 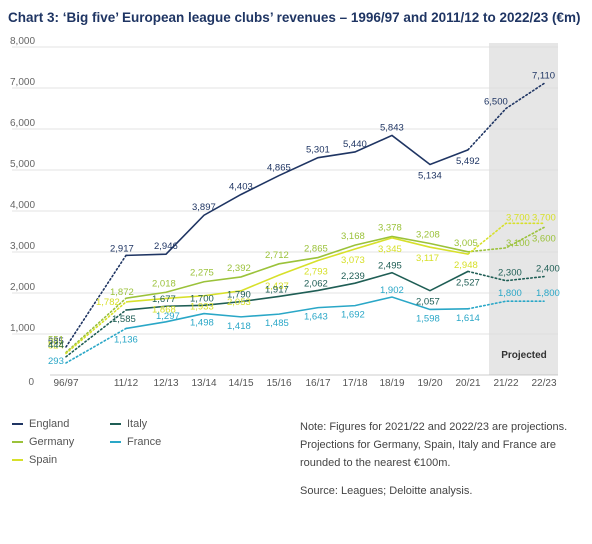 What do you see at coordinates (126, 339) in the screenshot?
I see `data-label-france: 1,136` at bounding box center [126, 339].